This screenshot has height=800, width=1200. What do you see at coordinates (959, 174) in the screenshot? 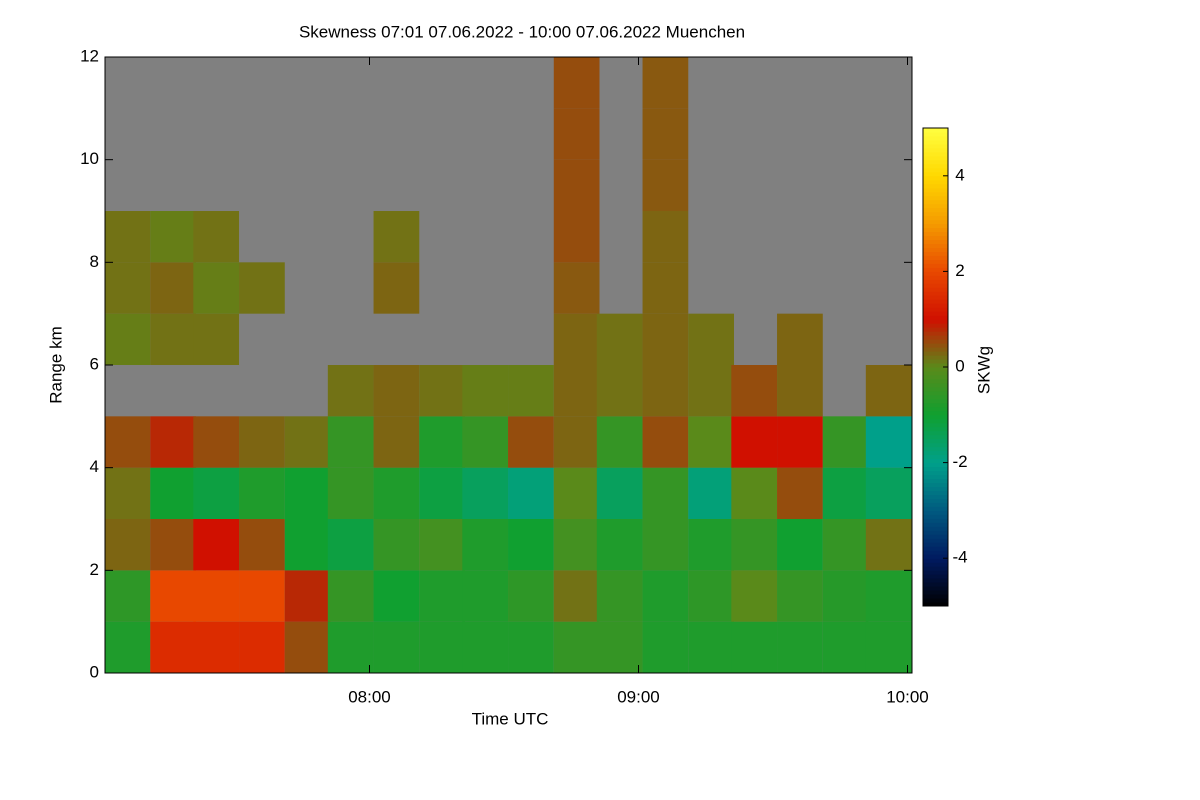
I see `colorbar-tick-label: 4` at bounding box center [959, 174].